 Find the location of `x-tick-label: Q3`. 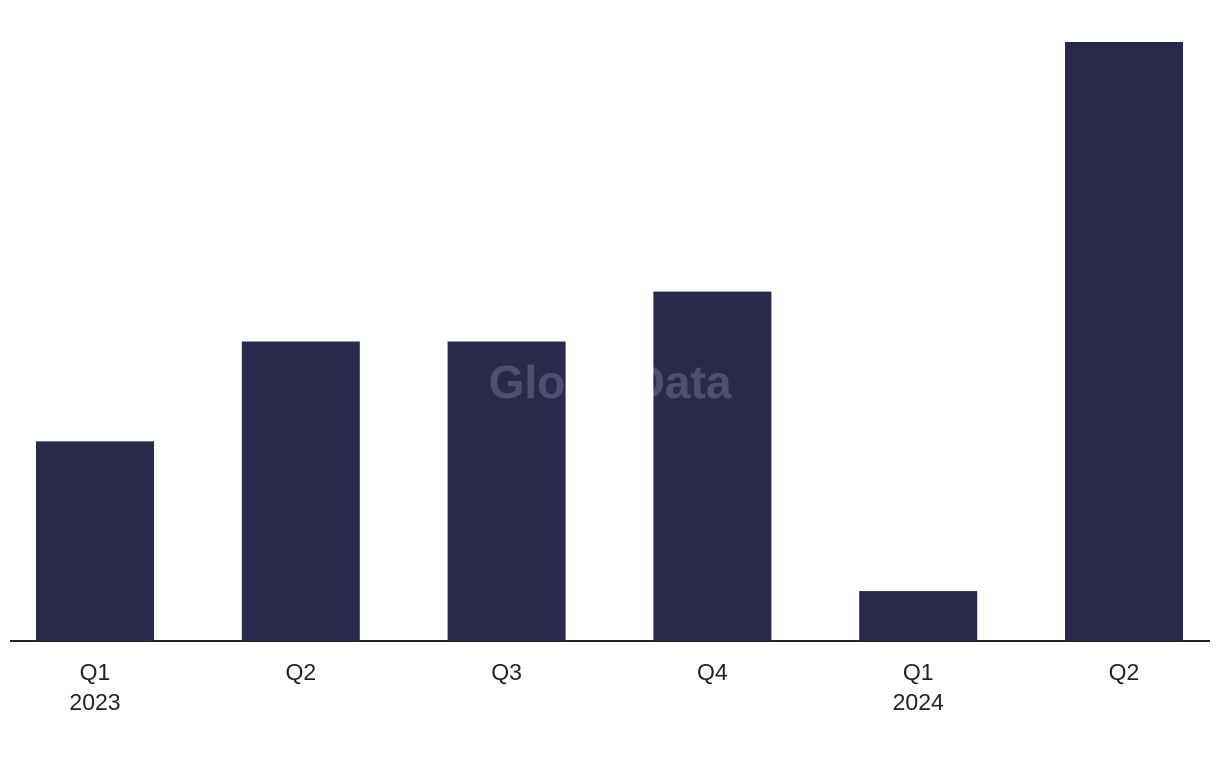

x-tick-label: Q3 is located at coordinates (506, 672).